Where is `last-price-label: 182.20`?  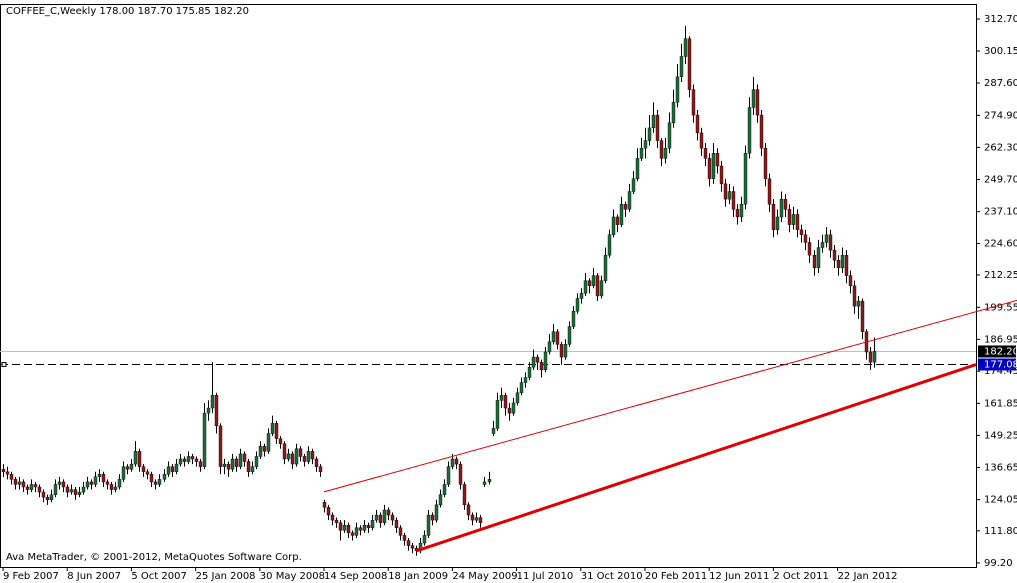
last-price-label: 182.20 is located at coordinates (1000, 351).